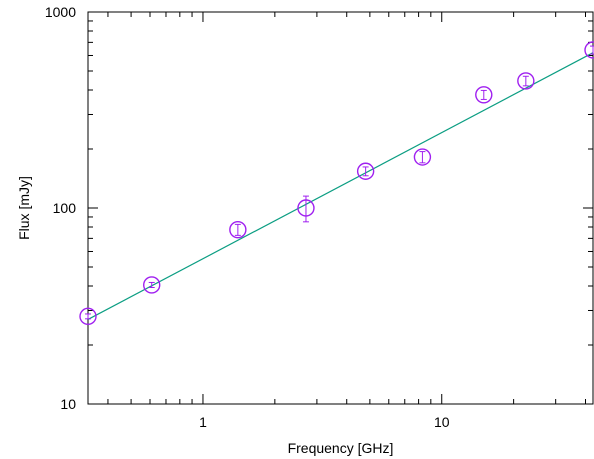  I want to click on y-tick-label: 10, so click(68, 404).